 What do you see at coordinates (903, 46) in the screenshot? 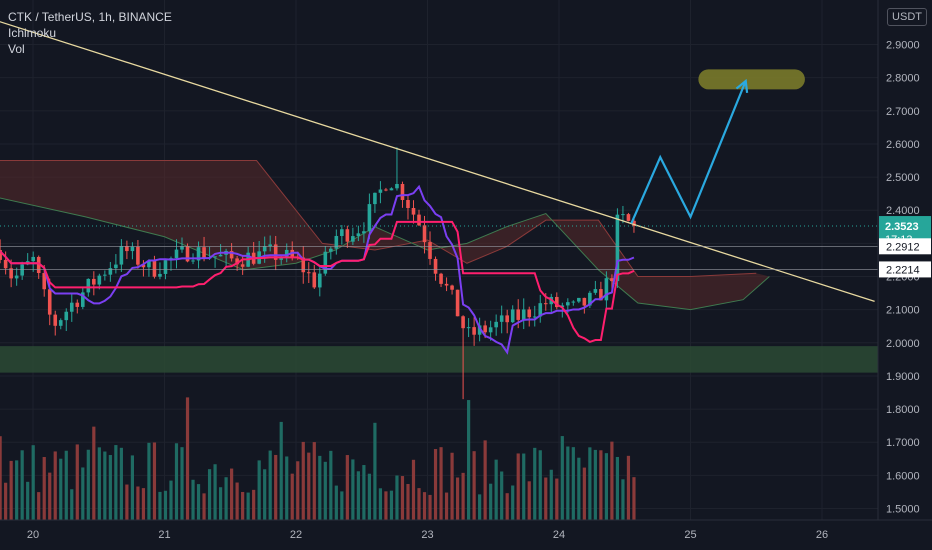
I see `y-tick-label: 2.9000` at bounding box center [903, 46].